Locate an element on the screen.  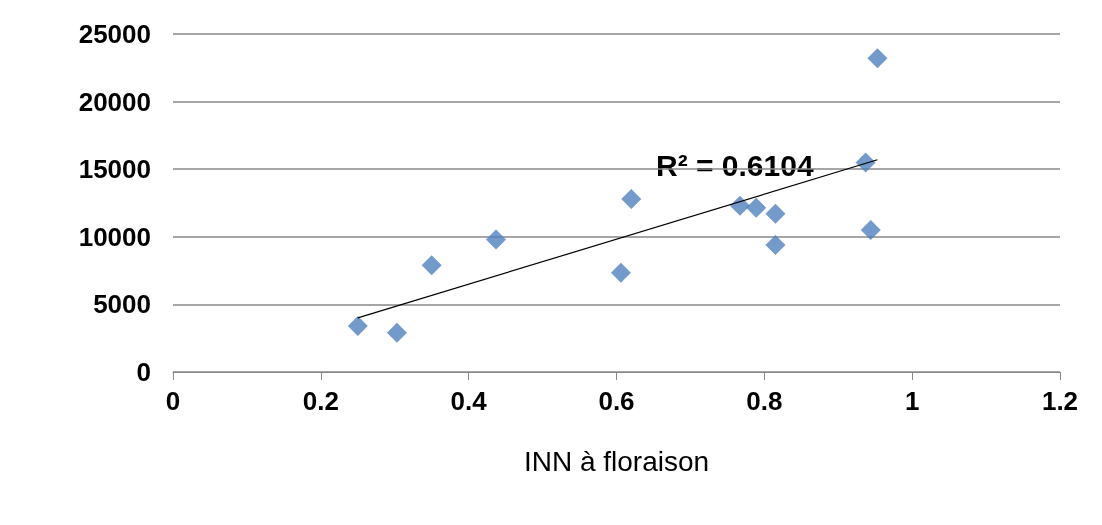
x-tick-label: 0.8 is located at coordinates (764, 401).